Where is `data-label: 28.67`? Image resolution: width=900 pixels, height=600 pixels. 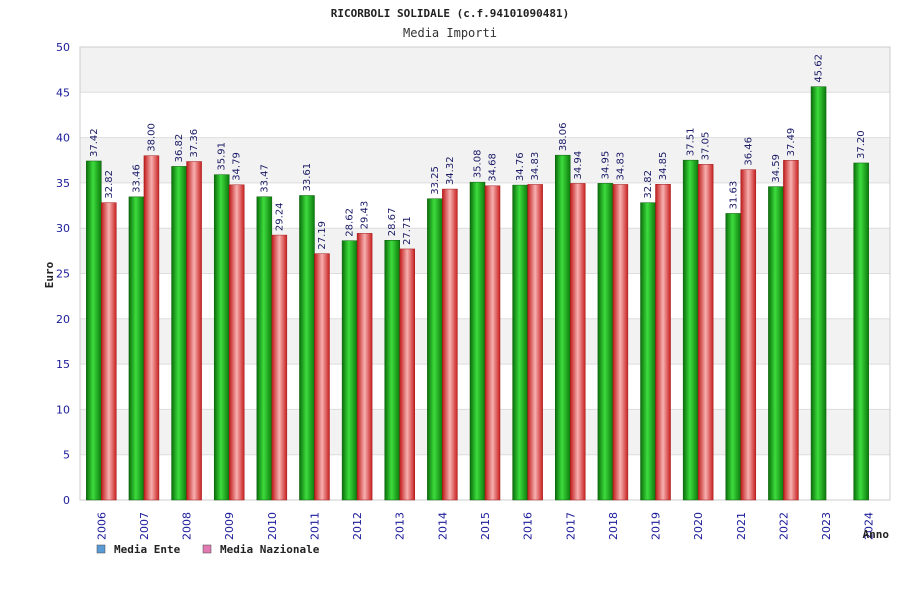 data-label: 28.67 is located at coordinates (392, 222).